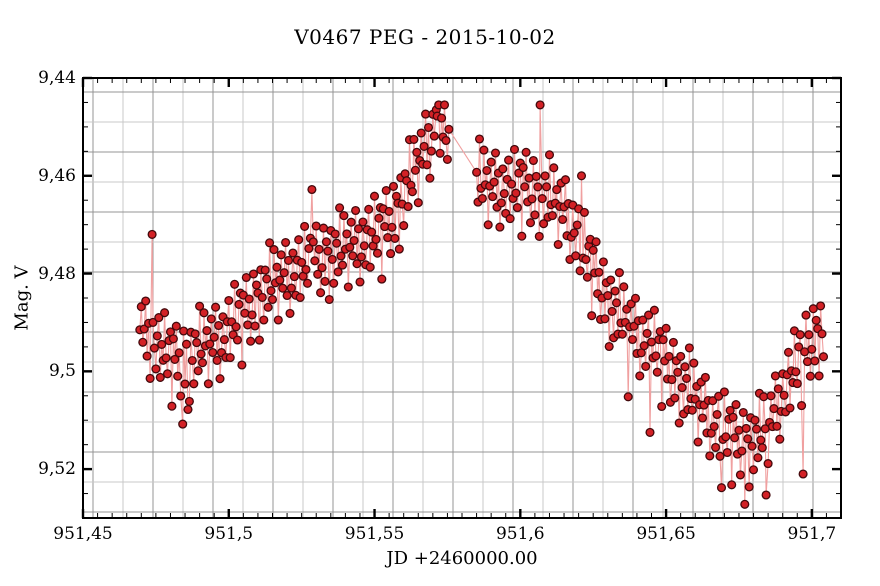 The image size is (880, 586). Describe the element at coordinates (666, 534) in the screenshot. I see `x-tick-label: 951,65` at that location.